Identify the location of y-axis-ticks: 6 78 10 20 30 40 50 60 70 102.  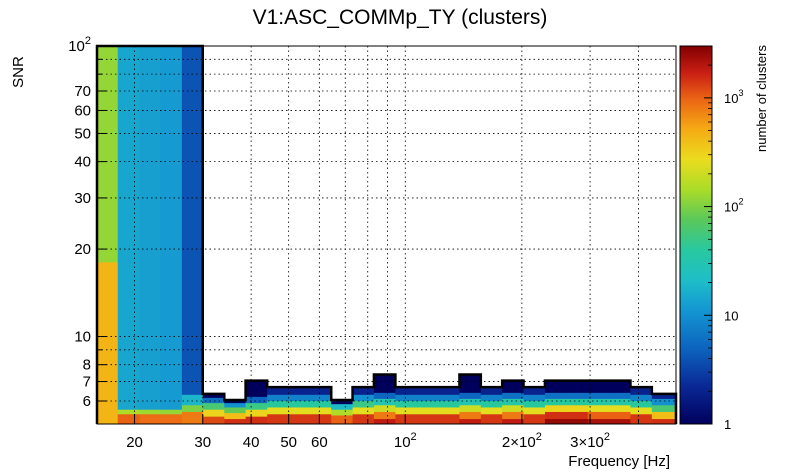
(87, 222).